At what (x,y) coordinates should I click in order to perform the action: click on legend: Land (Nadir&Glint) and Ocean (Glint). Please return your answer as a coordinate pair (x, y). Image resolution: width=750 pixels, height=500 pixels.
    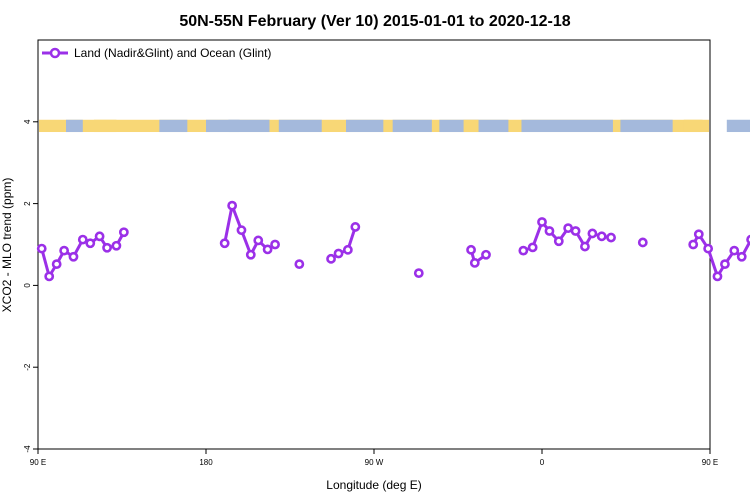
    Looking at the image, I should click on (156, 53).